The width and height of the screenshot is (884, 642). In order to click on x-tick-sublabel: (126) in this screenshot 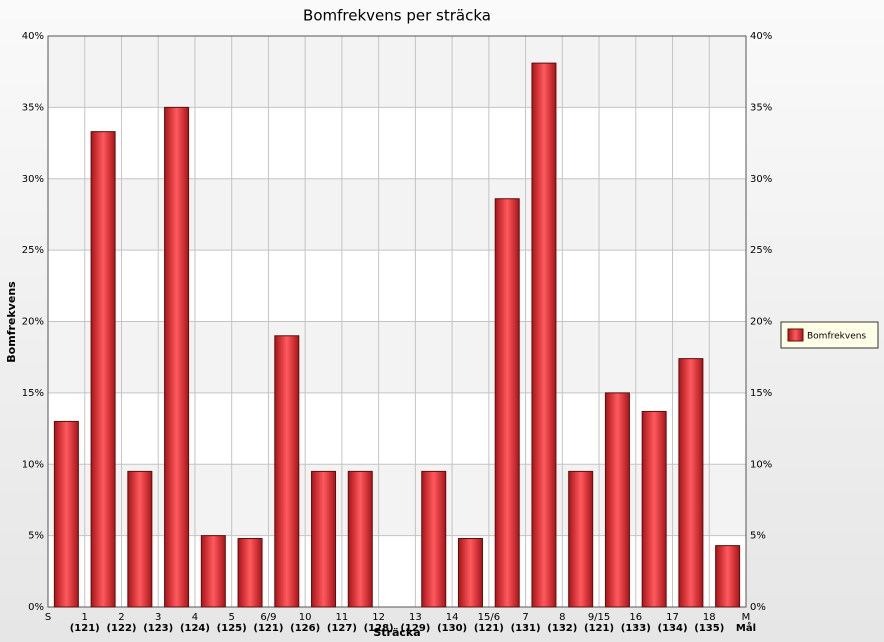, I will do `click(305, 628)`.